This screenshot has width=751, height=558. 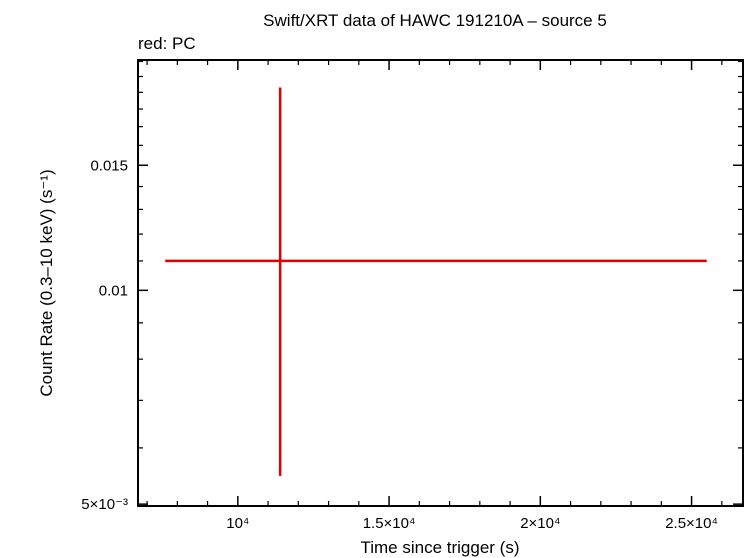 I want to click on x-tick-label: 2×10⁴, so click(x=540, y=523).